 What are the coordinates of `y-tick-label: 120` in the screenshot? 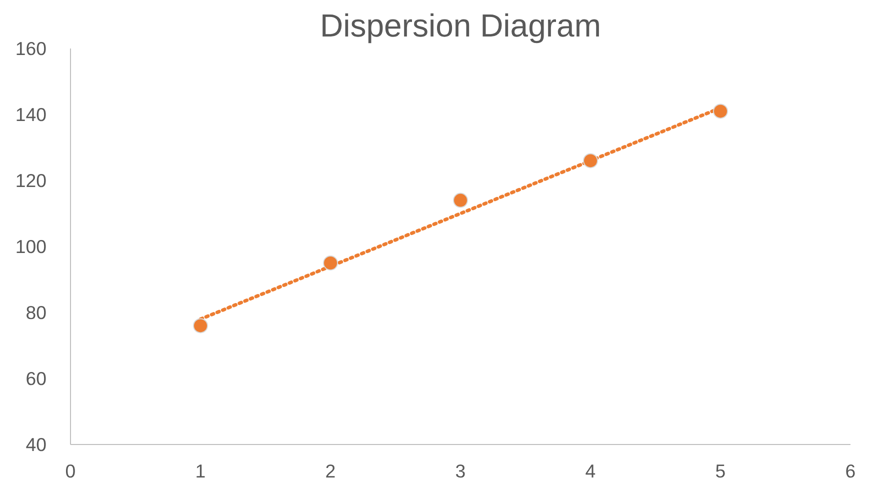 It's located at (31, 180).